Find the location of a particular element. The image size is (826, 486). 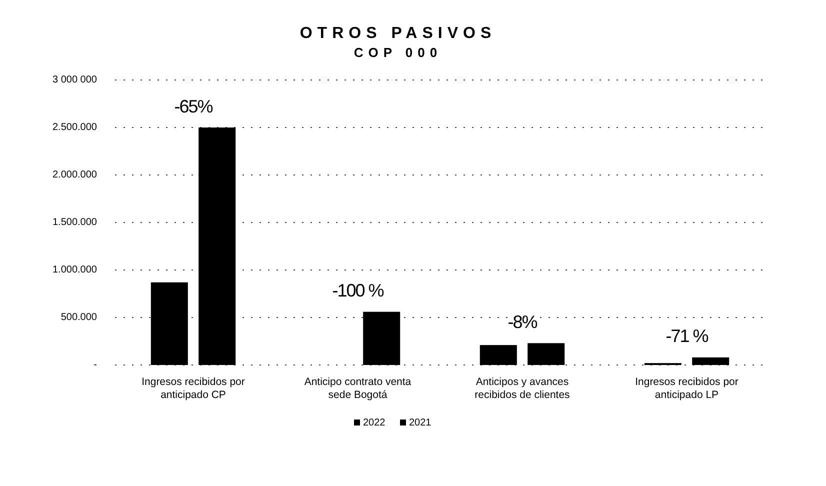

chart-title: OTROS PASIVOS is located at coordinates (398, 33).